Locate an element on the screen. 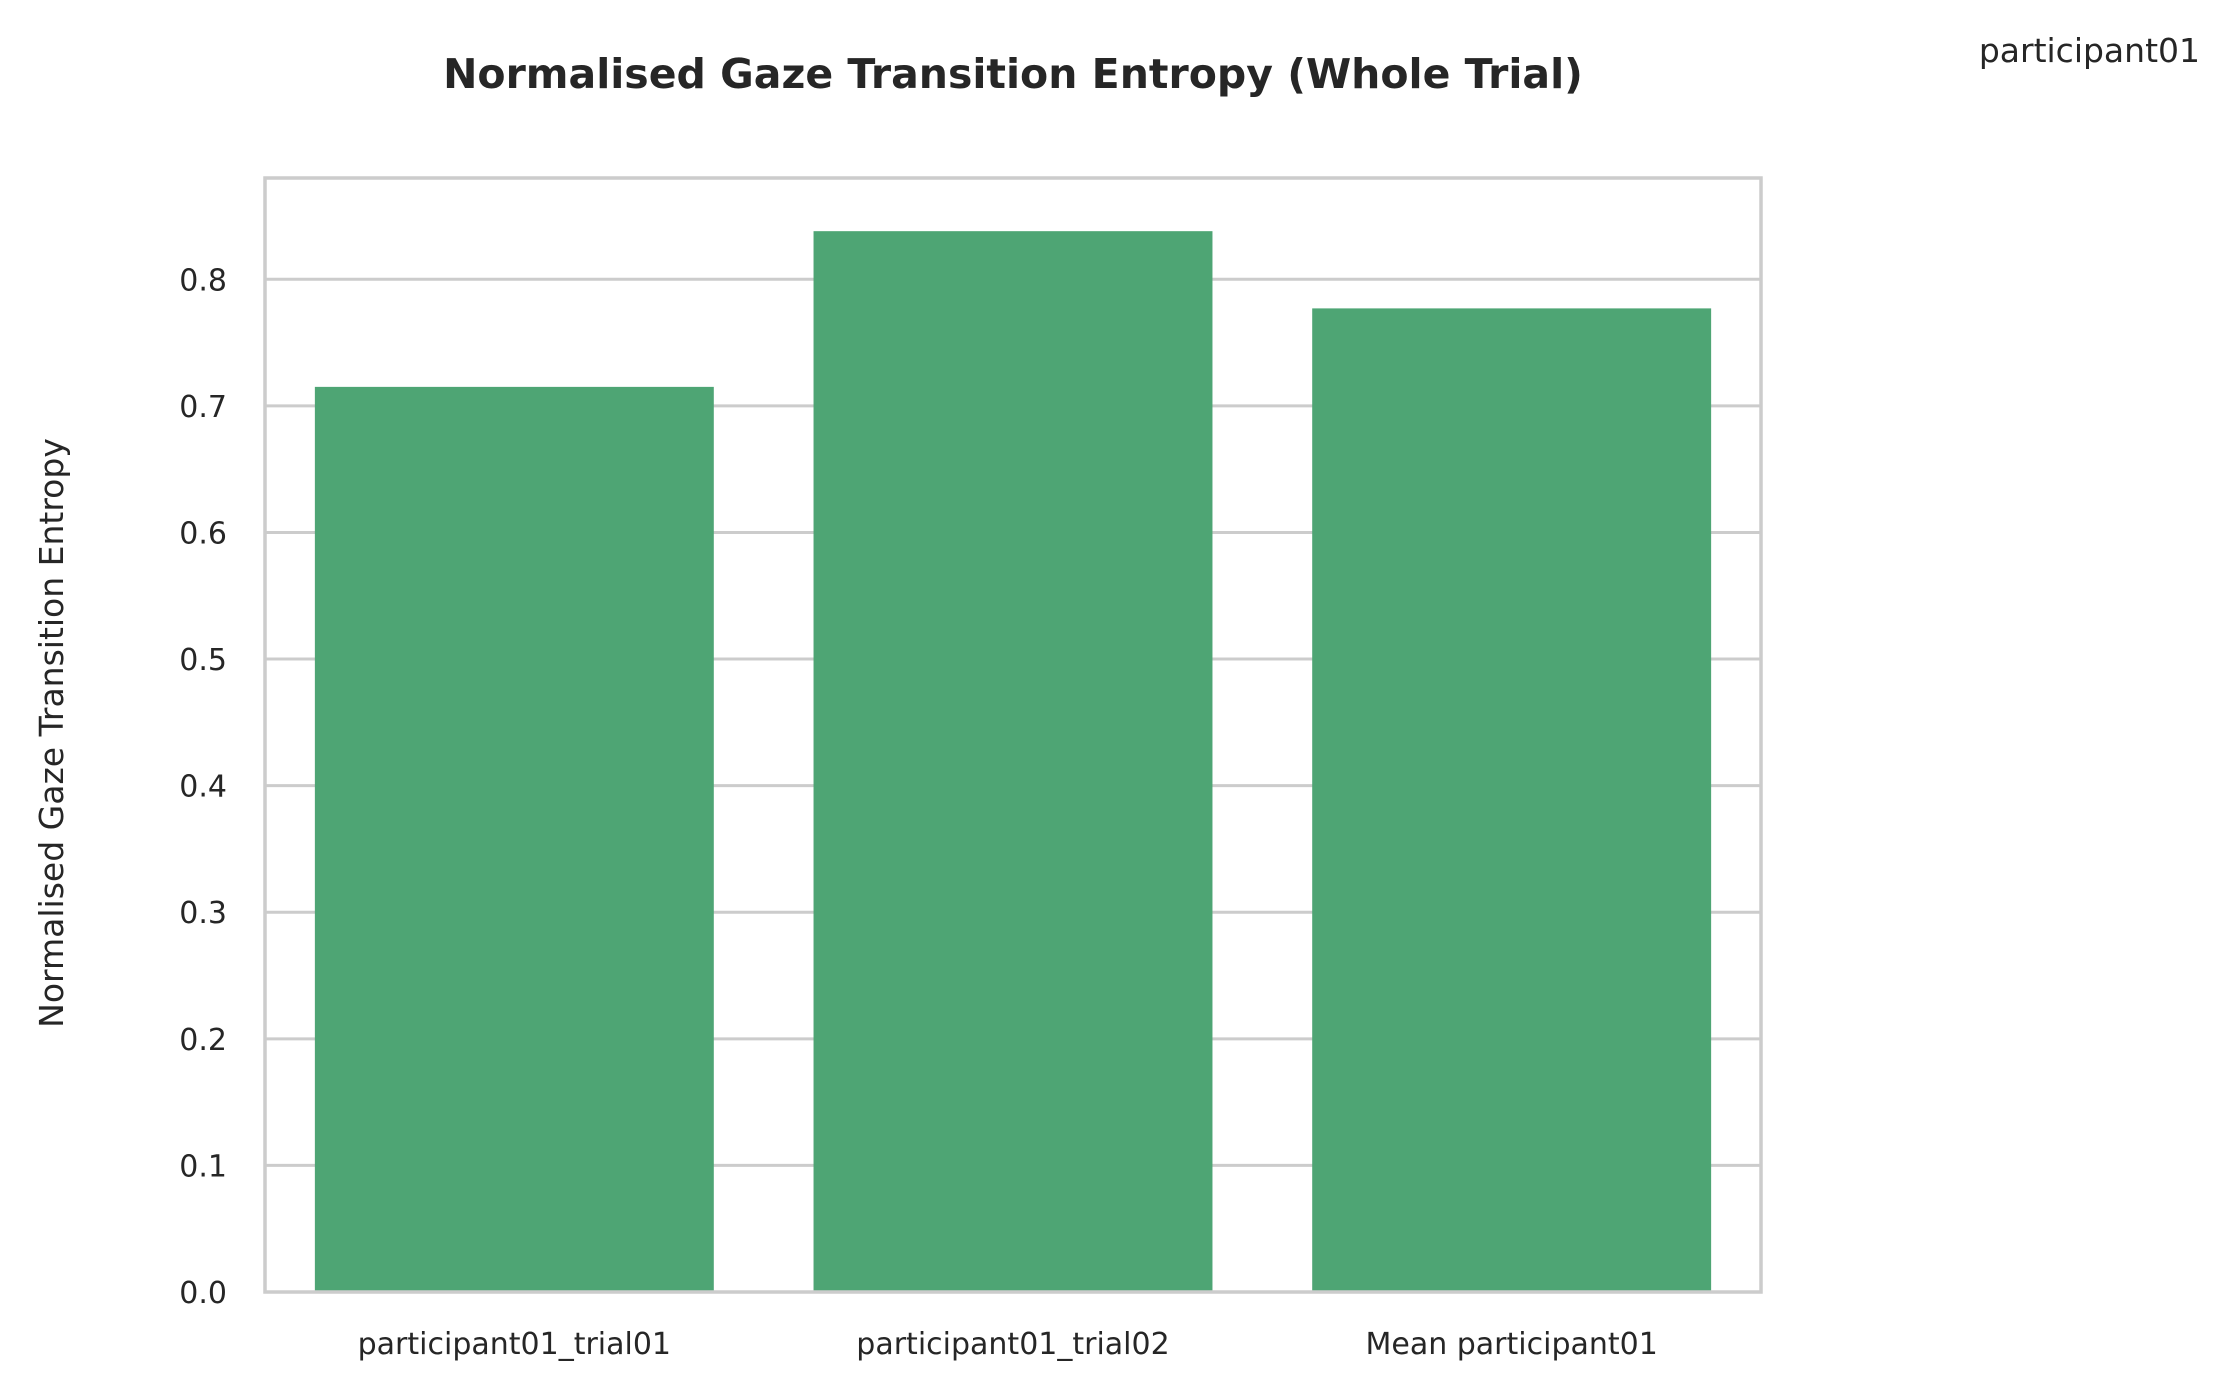 This screenshot has width=2216, height=1396. y-tick-label: 0.1 is located at coordinates (203, 1166).